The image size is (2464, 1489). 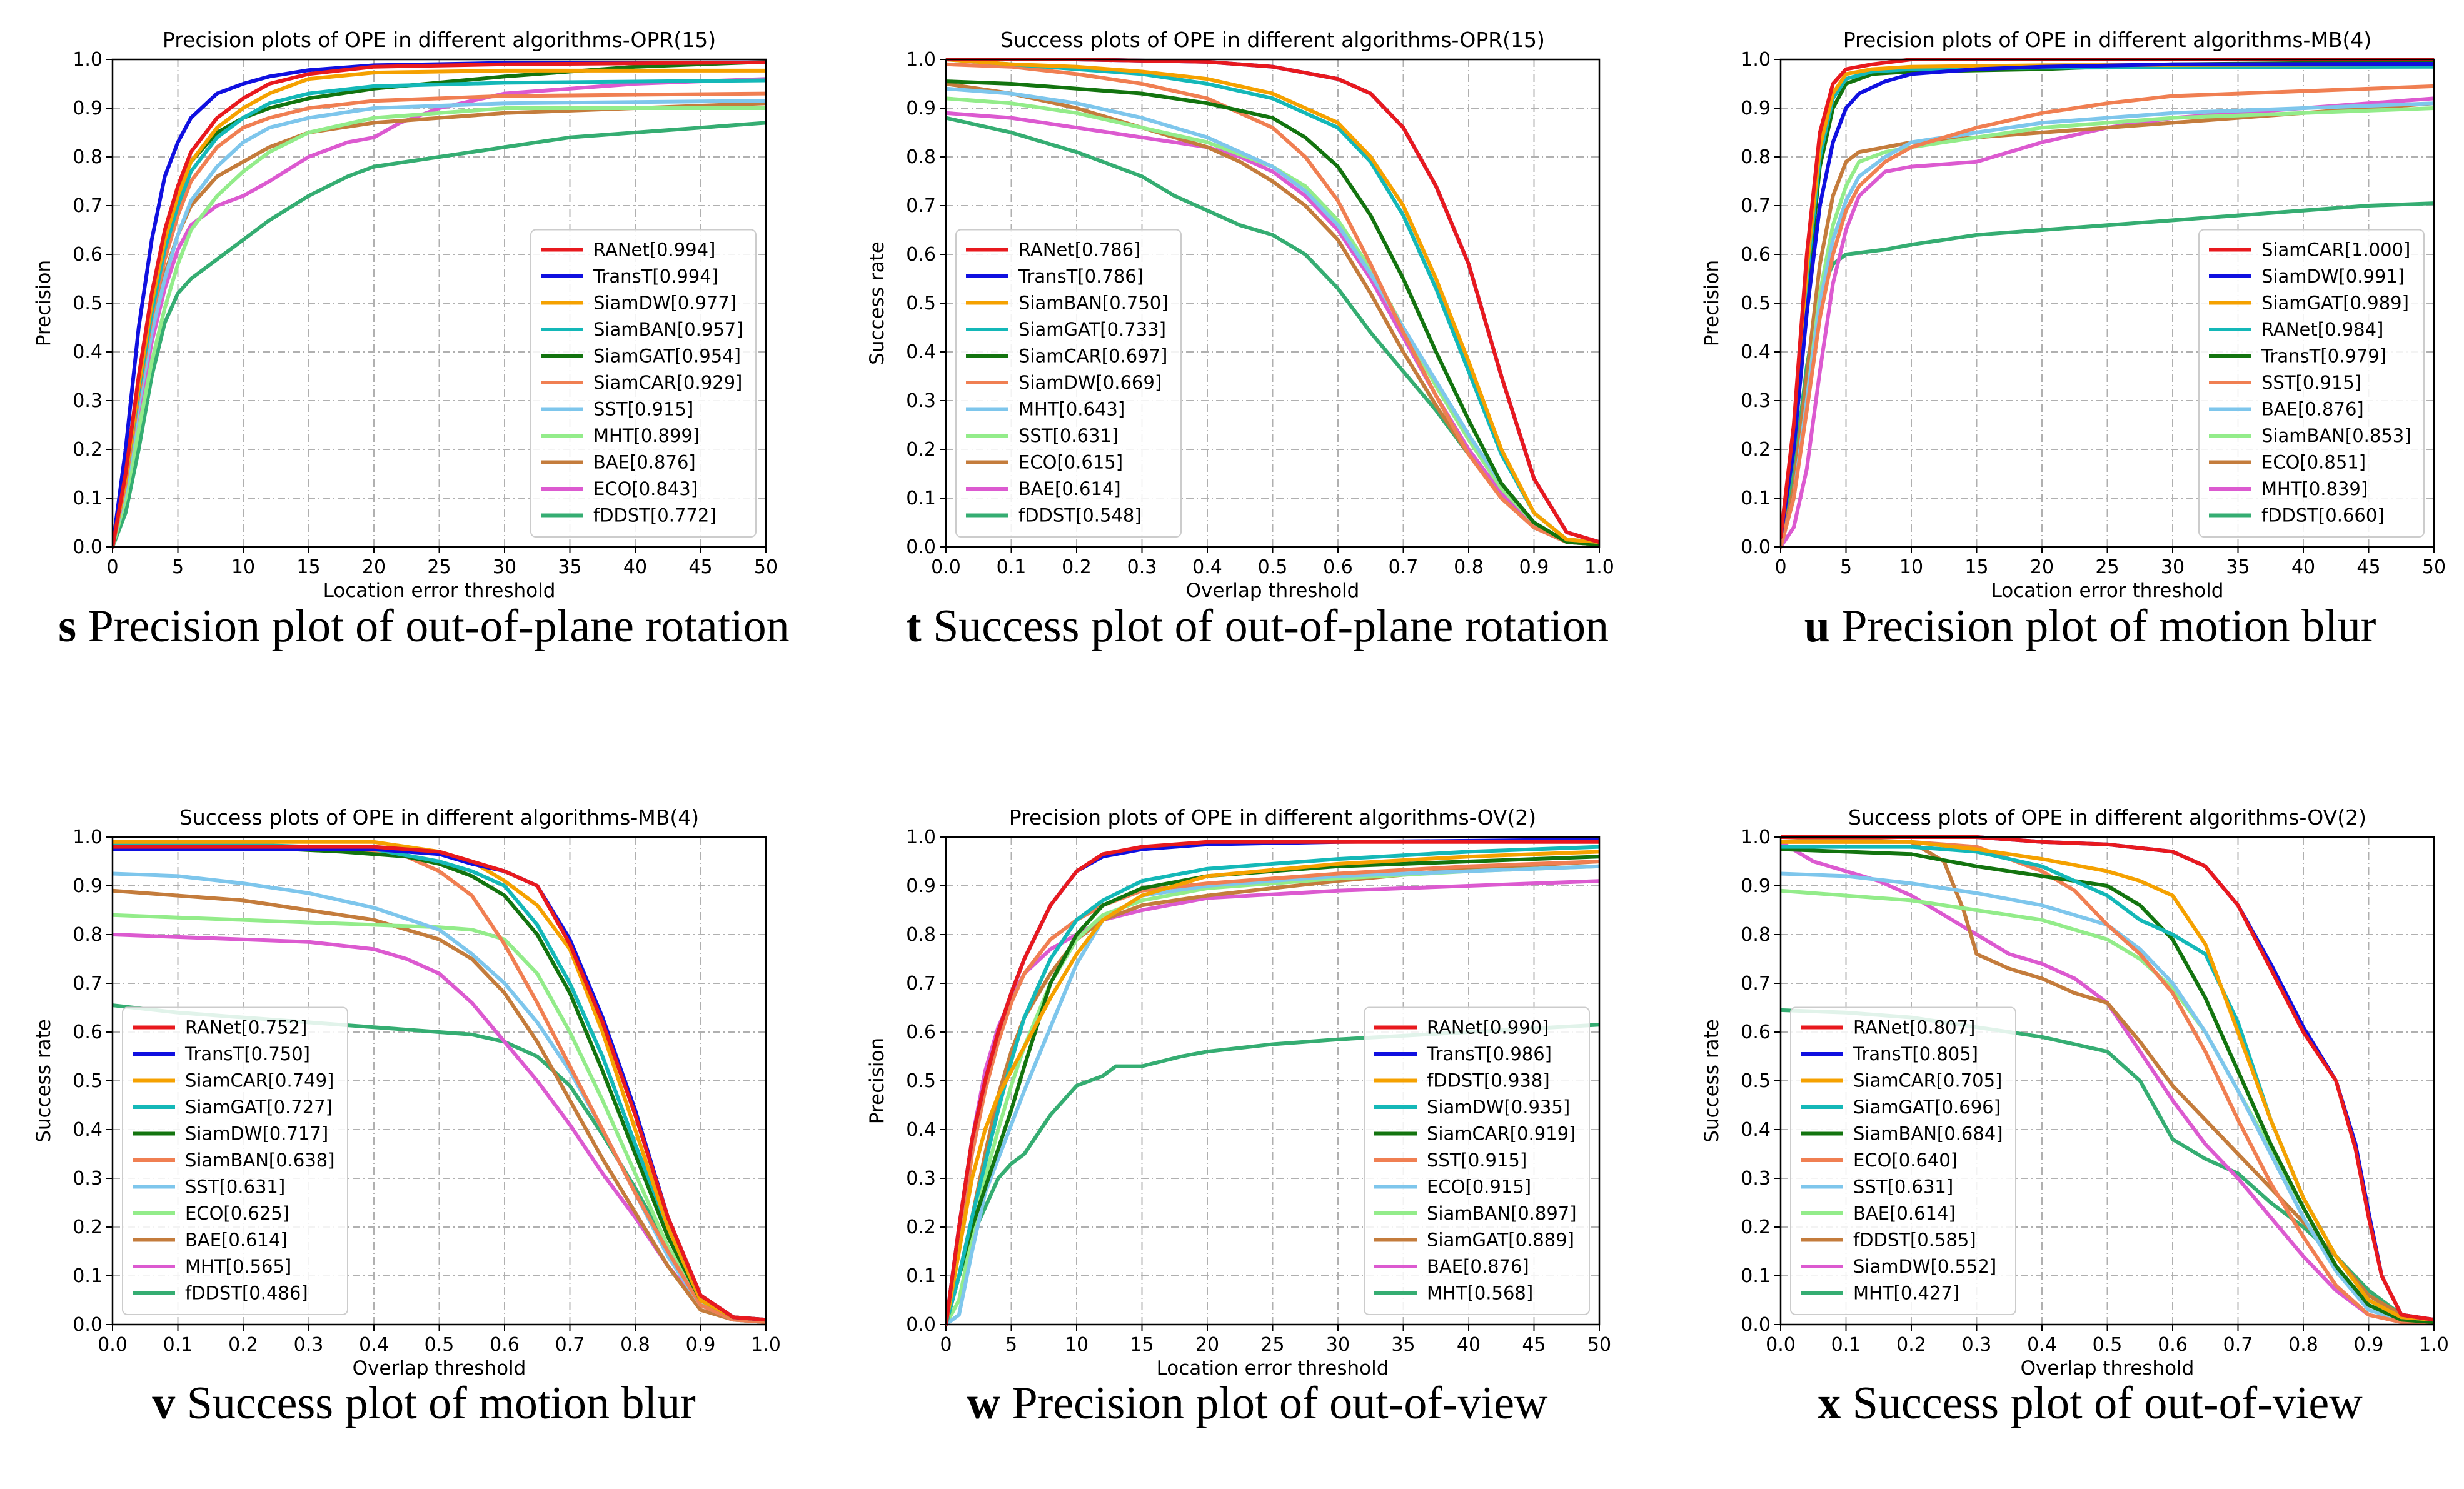 What do you see at coordinates (433, 626) in the screenshot?
I see `caption-text: Precision plot of out-of-plane rotation` at bounding box center [433, 626].